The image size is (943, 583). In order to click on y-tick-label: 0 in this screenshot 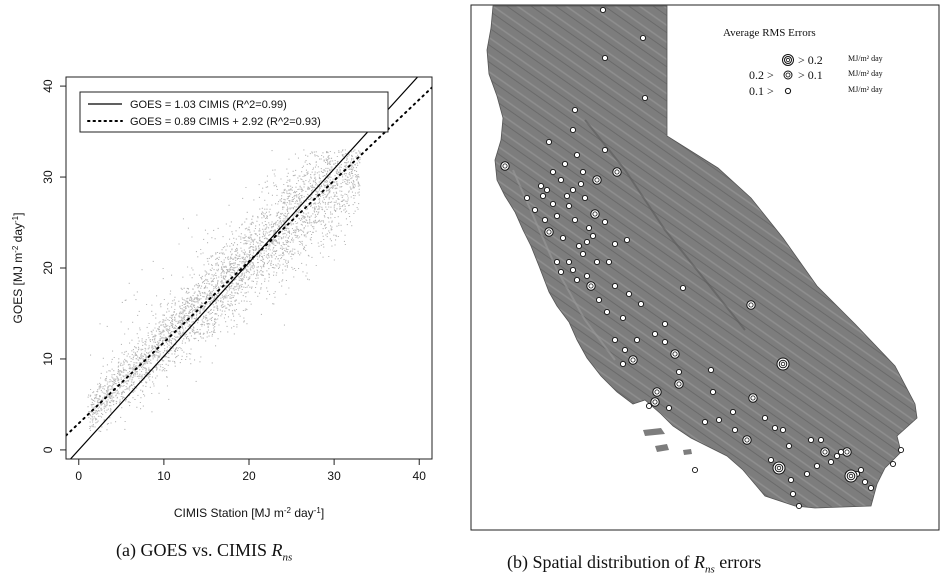, I will do `click(48, 449)`.